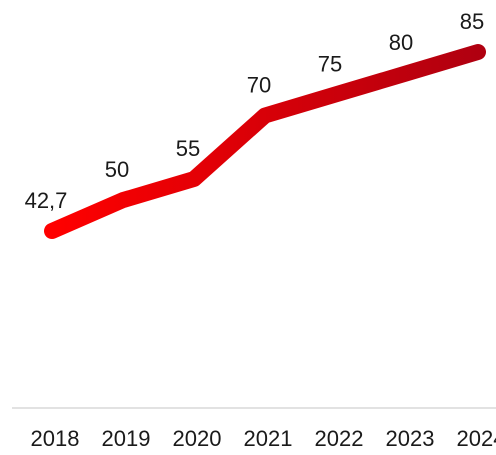 This screenshot has width=496, height=455. What do you see at coordinates (259, 84) in the screenshot?
I see `data-label-2021: 70` at bounding box center [259, 84].